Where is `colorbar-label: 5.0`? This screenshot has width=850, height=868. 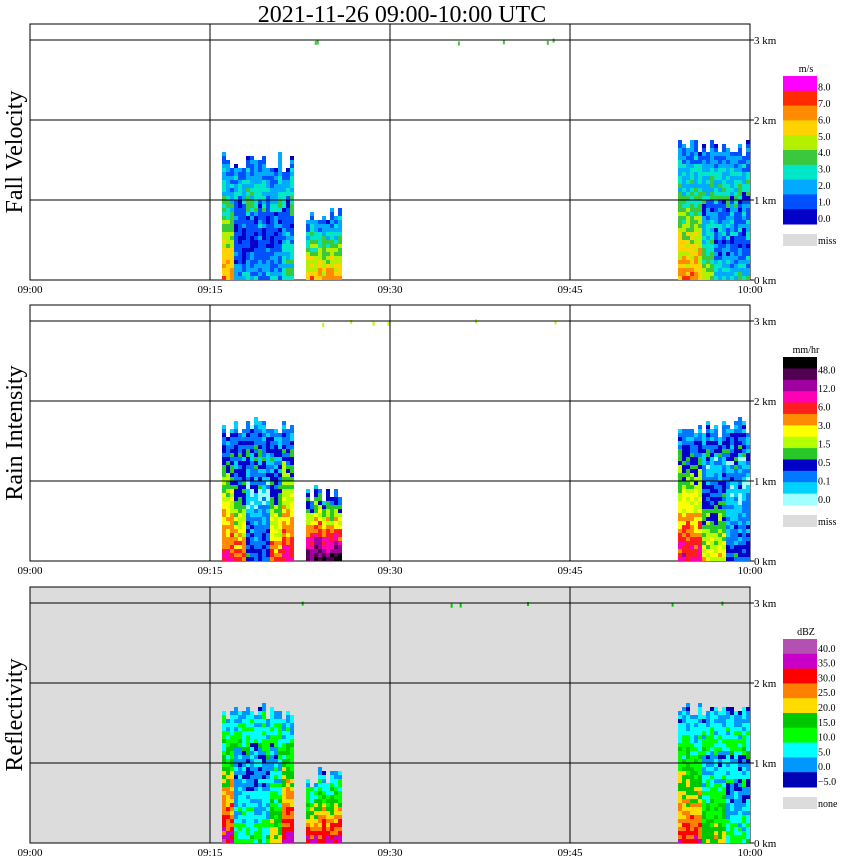 colorbar-label: 5.0 is located at coordinates (824, 137).